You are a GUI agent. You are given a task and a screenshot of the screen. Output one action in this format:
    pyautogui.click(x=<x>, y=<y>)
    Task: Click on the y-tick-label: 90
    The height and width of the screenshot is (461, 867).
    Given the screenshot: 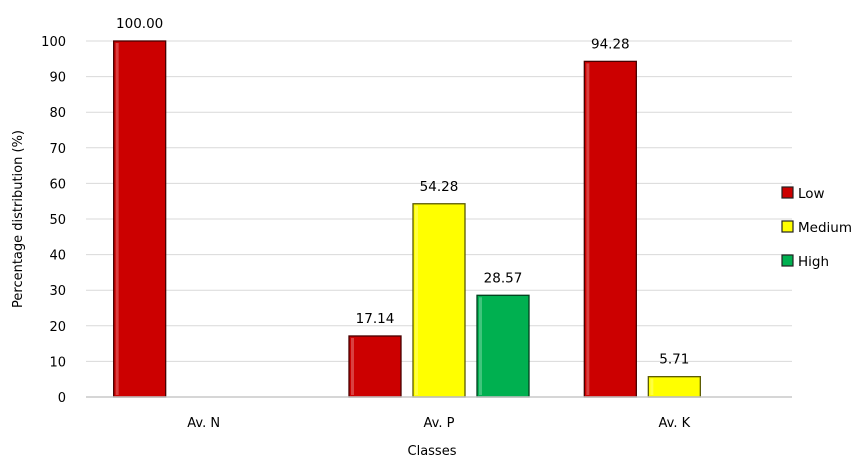 What is the action you would take?
    pyautogui.click(x=57, y=78)
    